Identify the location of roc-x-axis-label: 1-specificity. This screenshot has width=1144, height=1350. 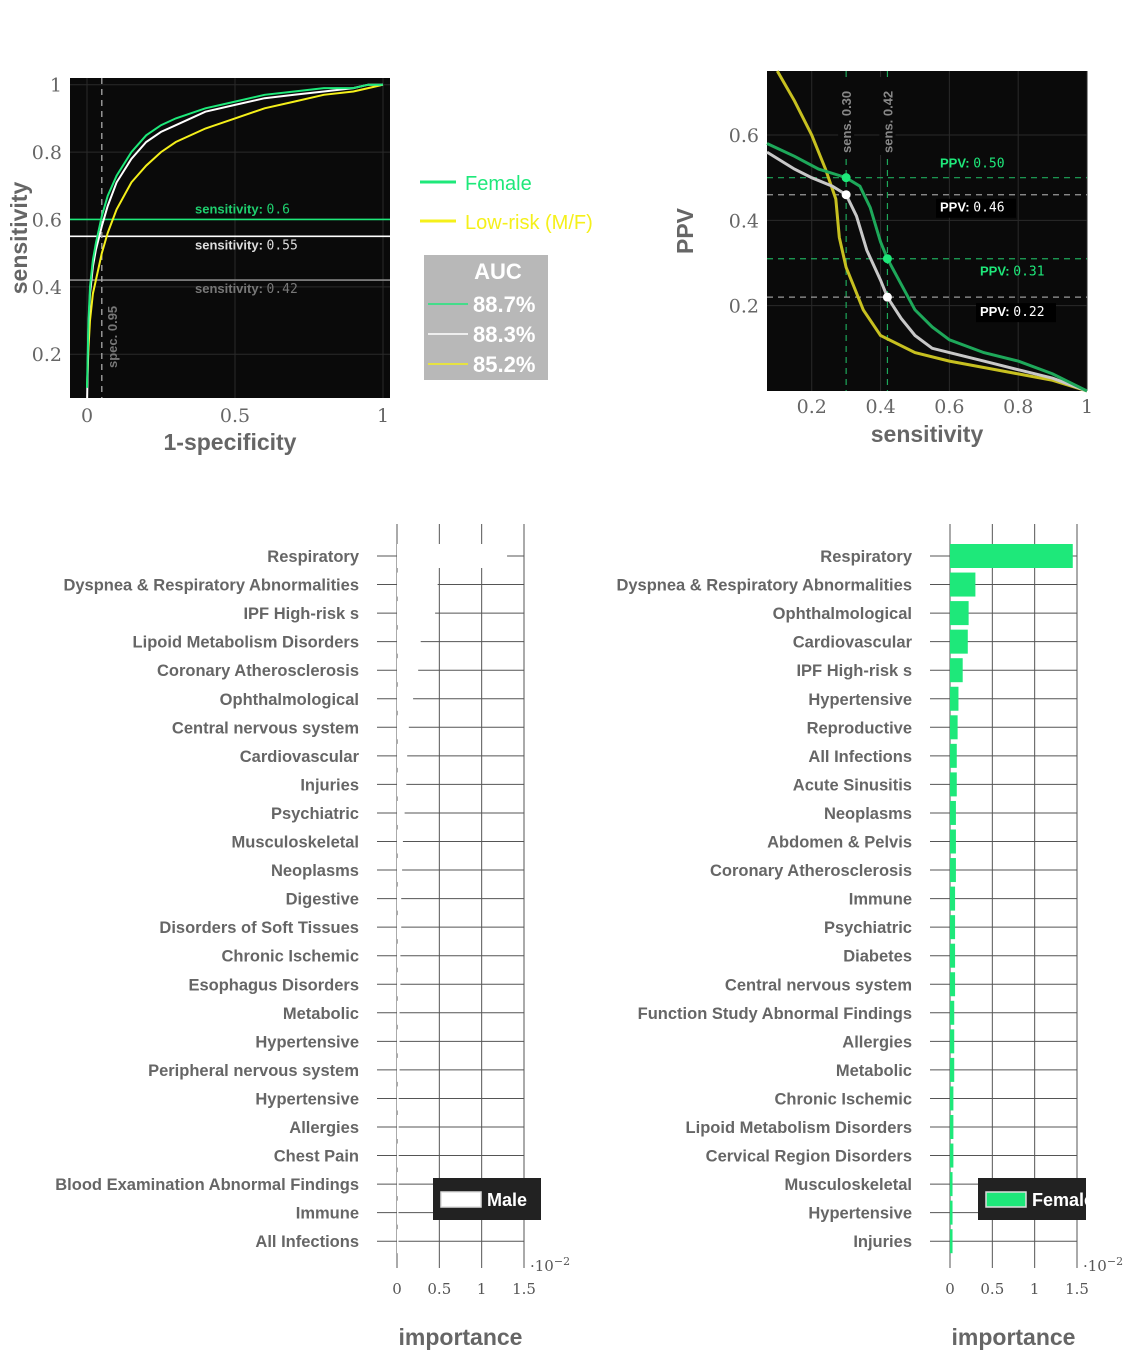
(230, 442).